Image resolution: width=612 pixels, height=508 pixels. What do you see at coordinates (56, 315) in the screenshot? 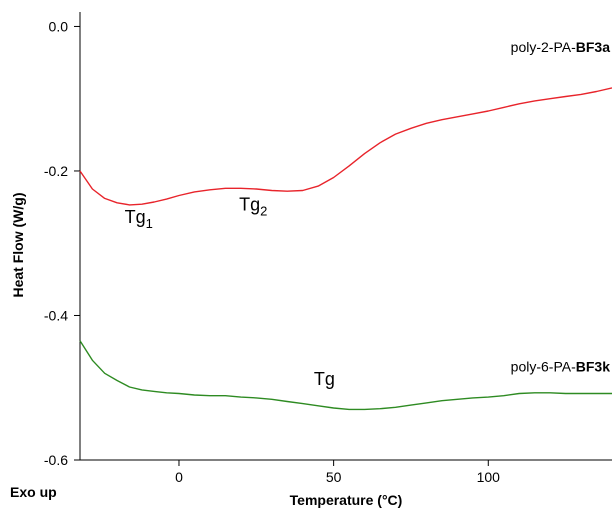
I see `y-tick-label: -0.4` at bounding box center [56, 315].